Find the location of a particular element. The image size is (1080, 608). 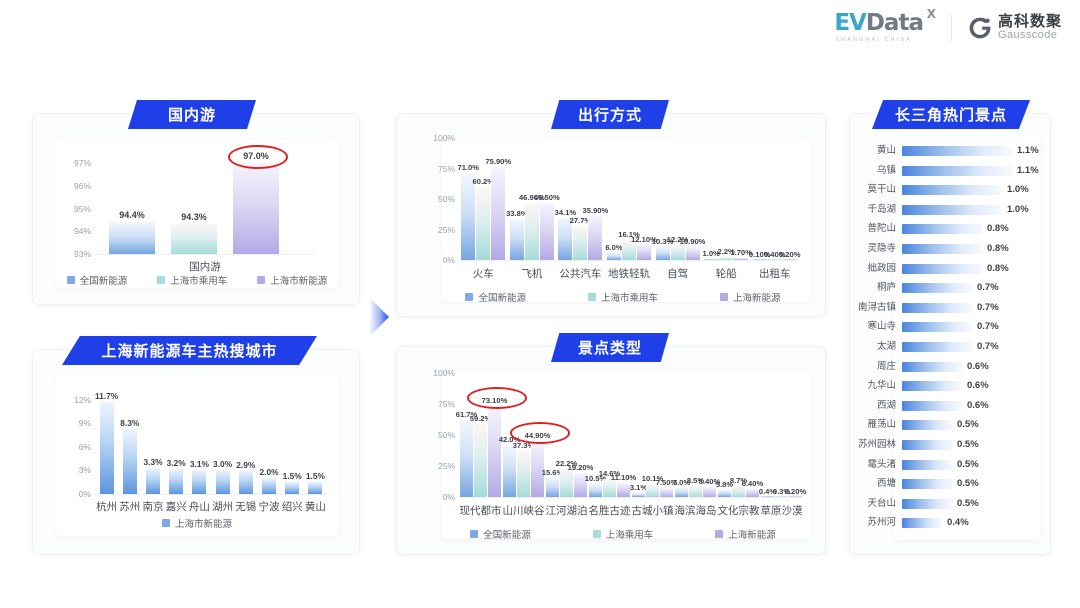

chart-legend: 上海市新能源 is located at coordinates (197, 523).